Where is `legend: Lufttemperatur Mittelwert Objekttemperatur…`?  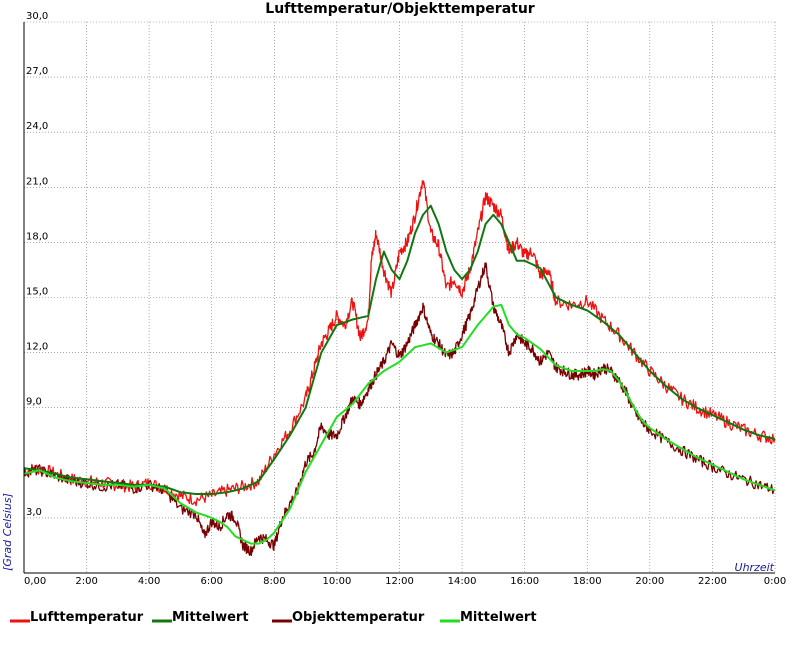 legend: Lufttemperatur Mittelwert Objekttemperatur… is located at coordinates (273, 617).